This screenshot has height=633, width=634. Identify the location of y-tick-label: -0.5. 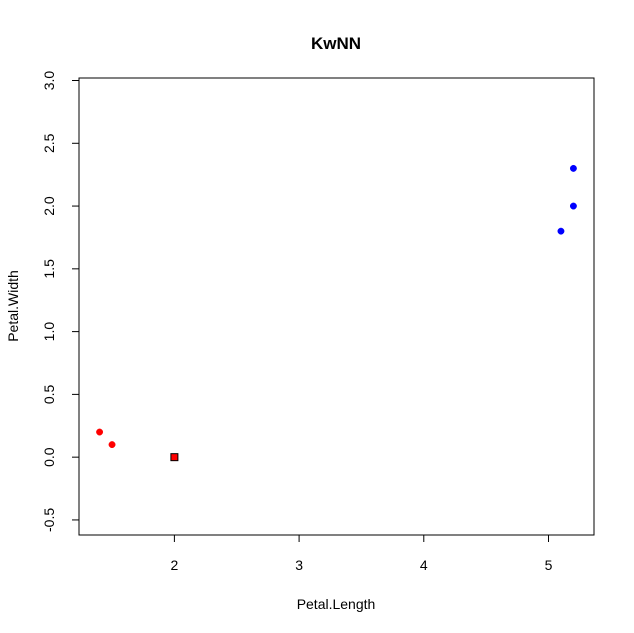
(49, 520).